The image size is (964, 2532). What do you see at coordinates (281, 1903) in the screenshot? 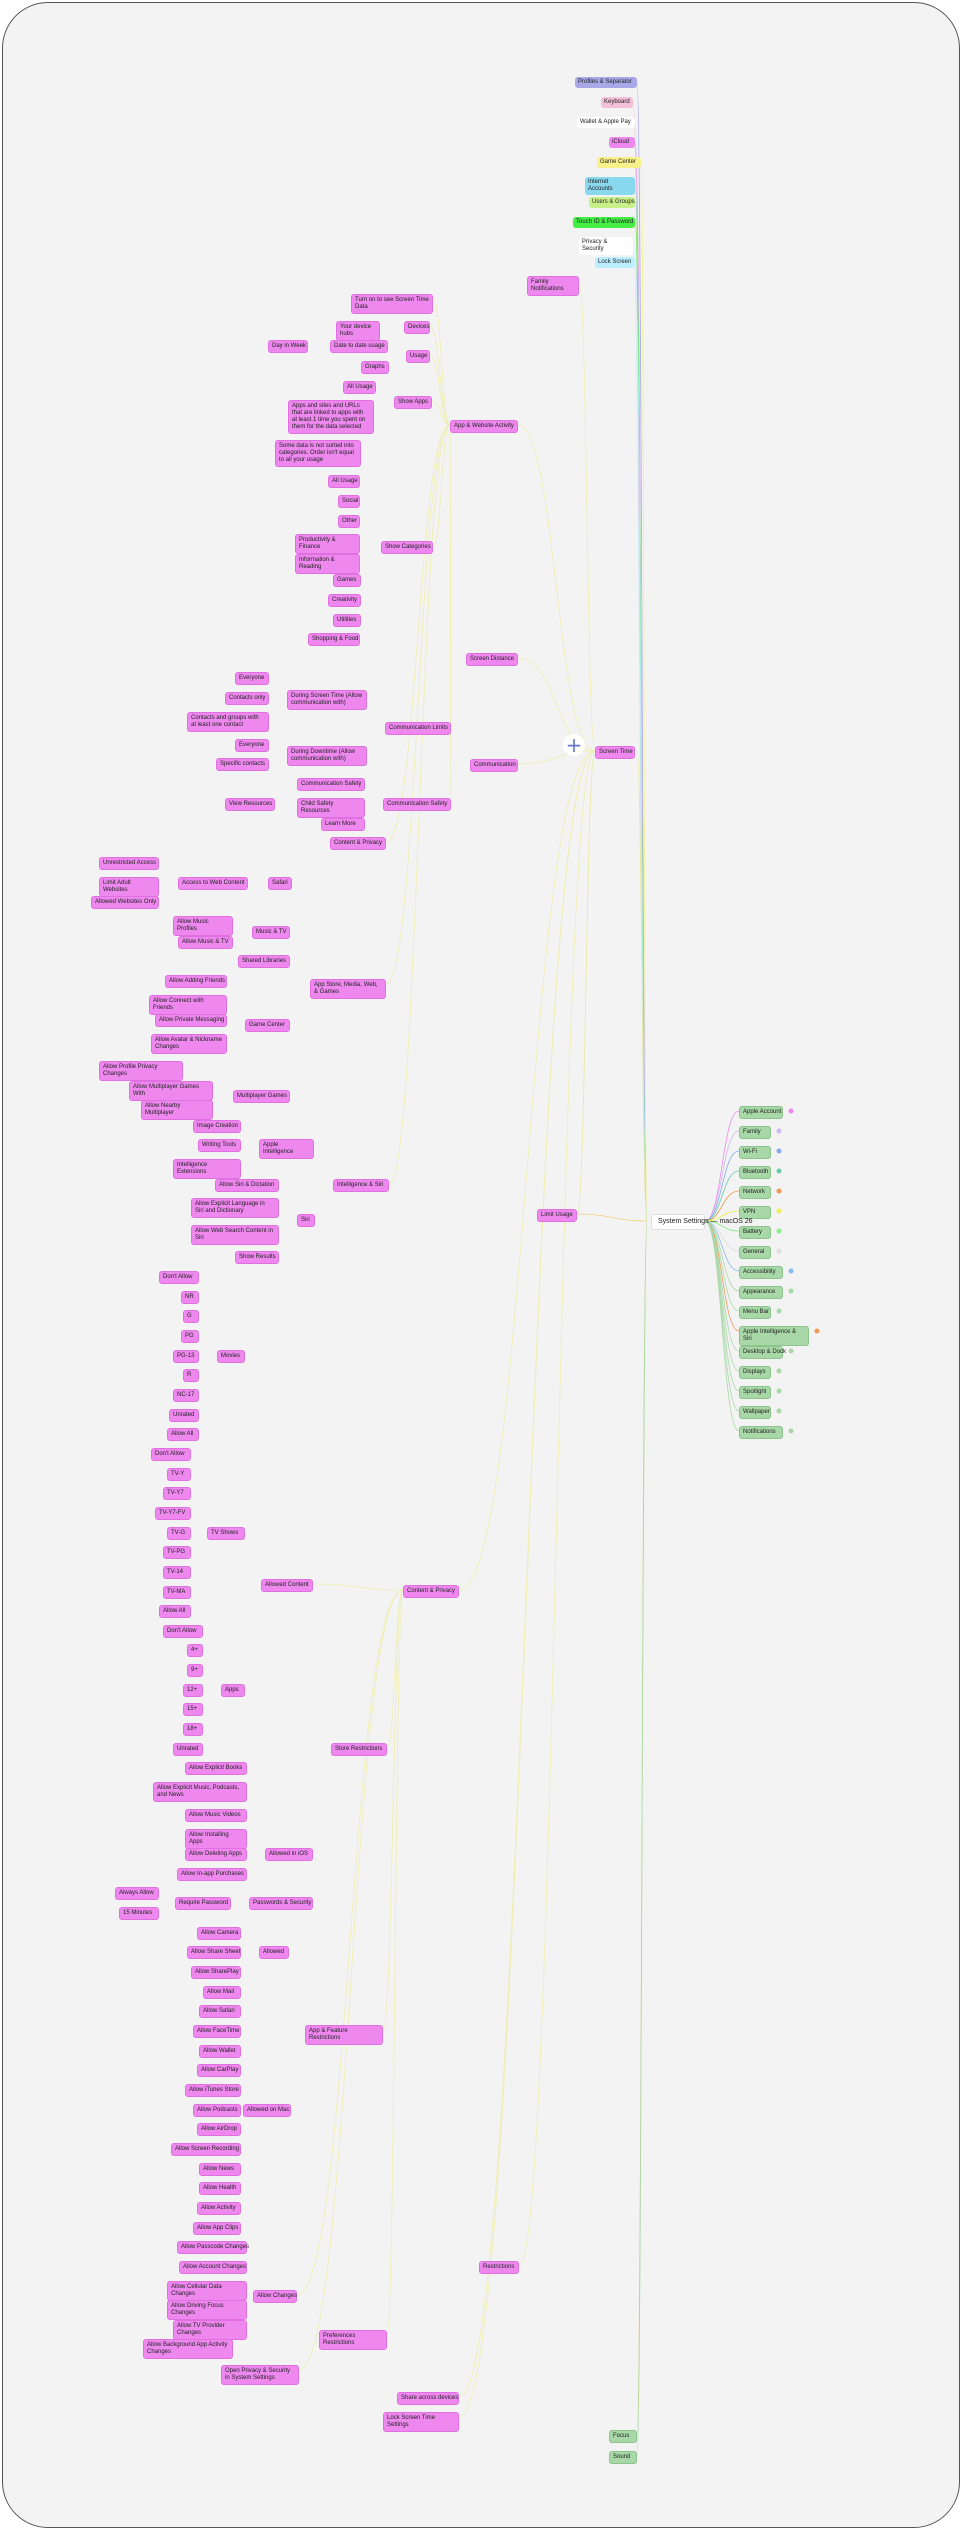
I see `node-passwords-security: Passwords & Security` at bounding box center [281, 1903].